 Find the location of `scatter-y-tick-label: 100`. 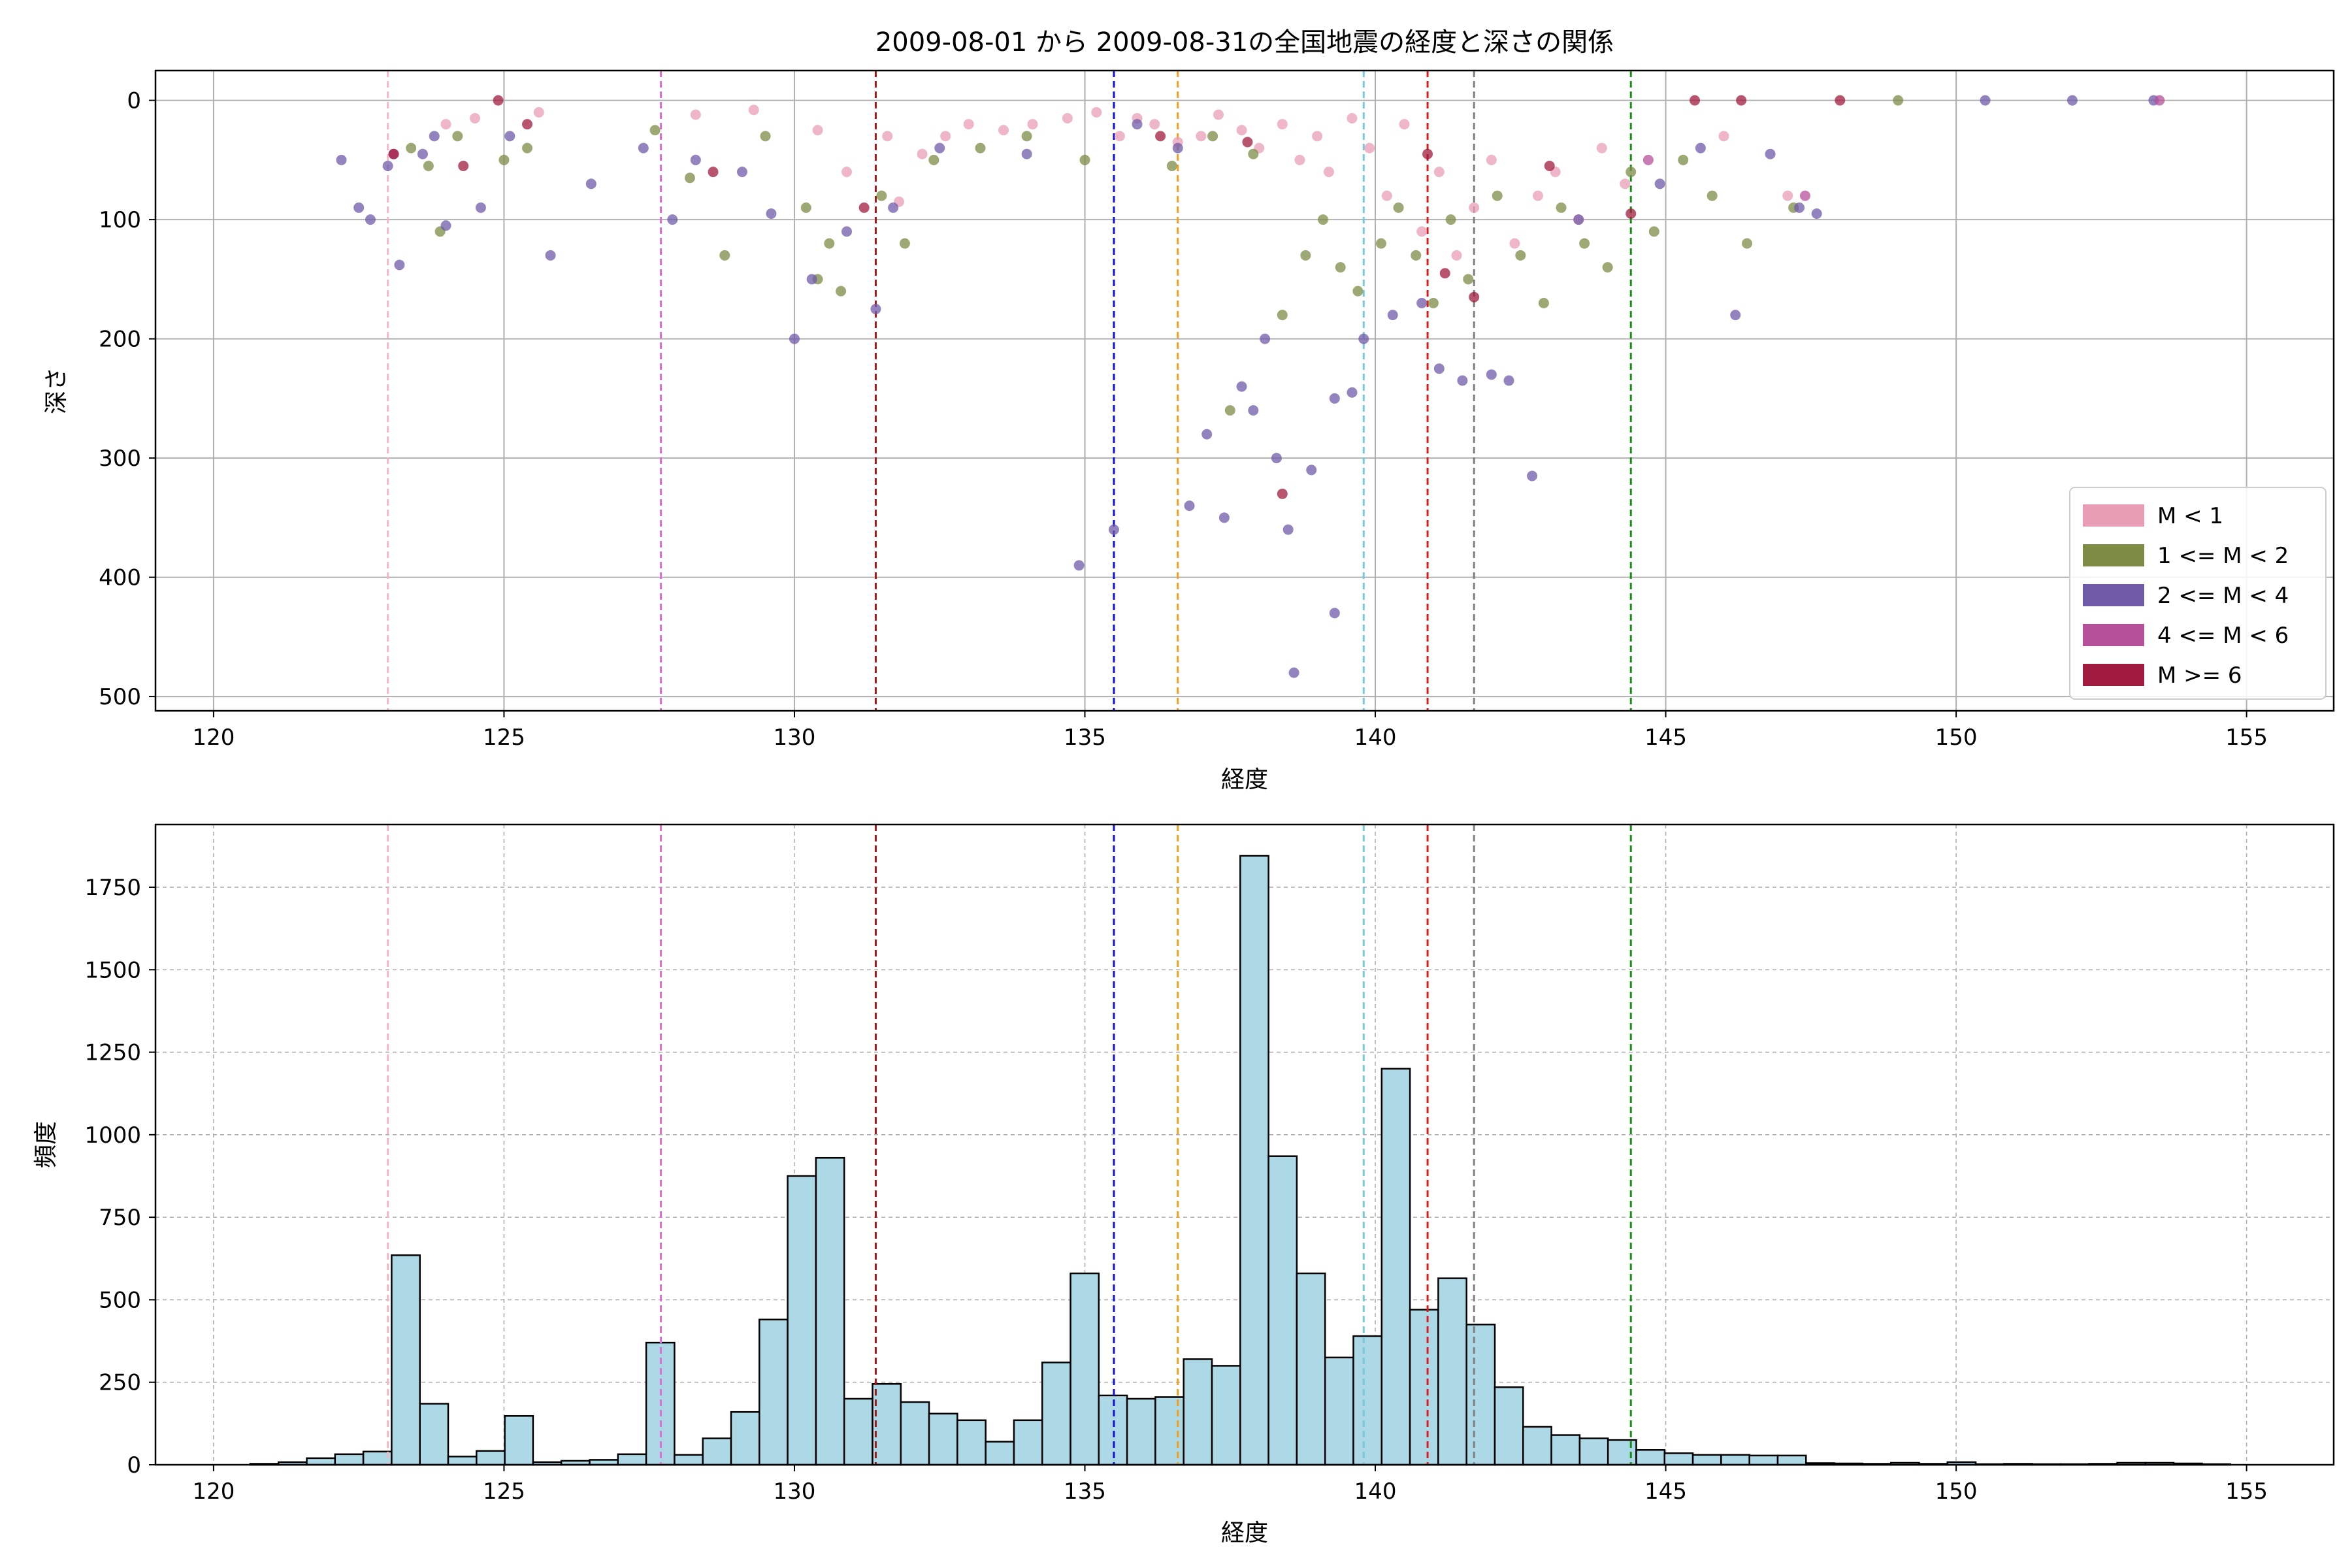

scatter-y-tick-label: 100 is located at coordinates (120, 220).